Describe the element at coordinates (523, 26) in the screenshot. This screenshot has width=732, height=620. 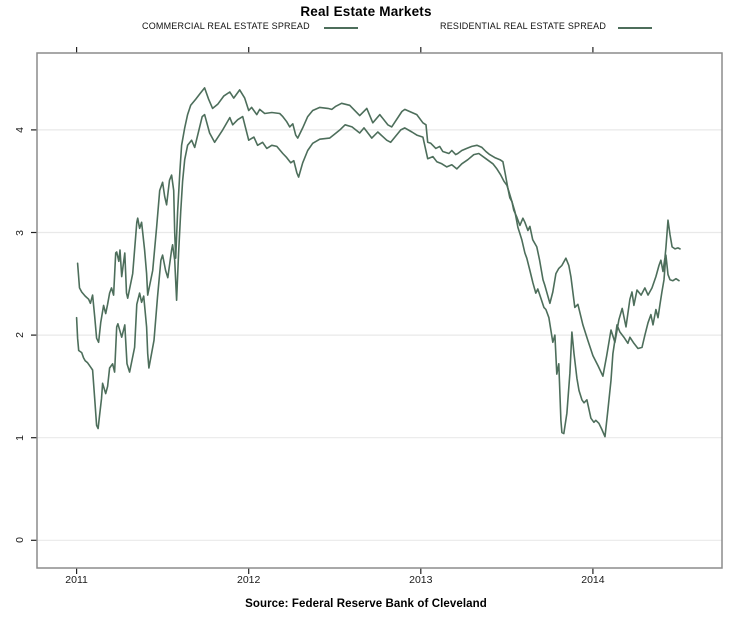
I see `legend-label-residential: RESIDENTIAL REAL ESTATE SPREAD` at that location.